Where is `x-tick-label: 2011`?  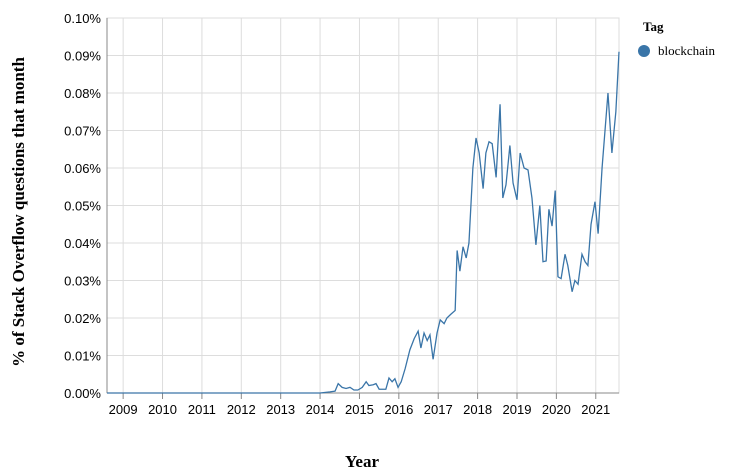
x-tick-label: 2011 is located at coordinates (202, 409).